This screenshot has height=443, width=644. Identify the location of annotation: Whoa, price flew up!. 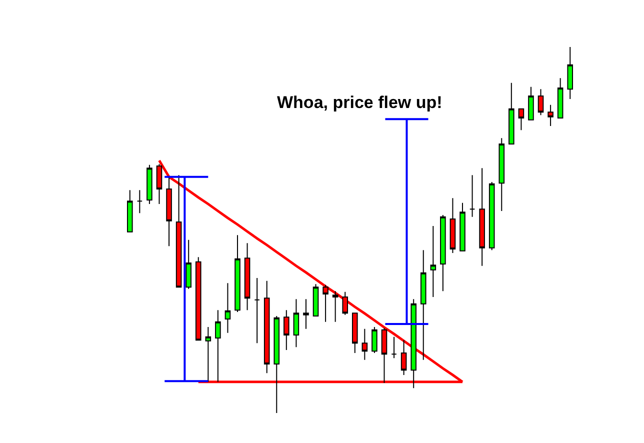
(359, 102).